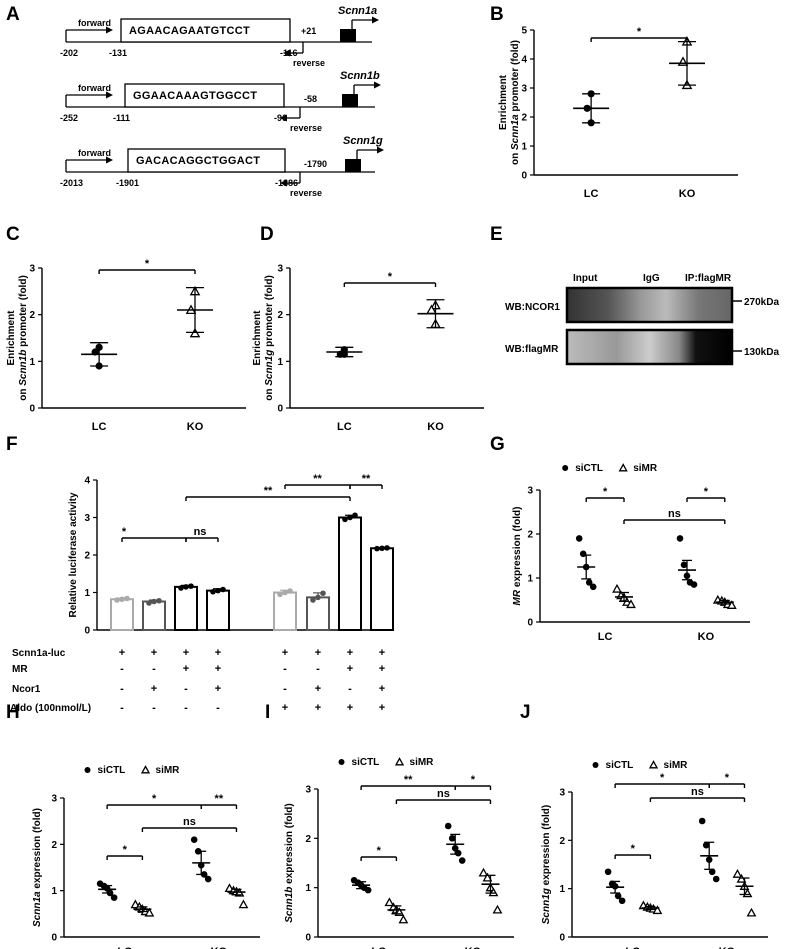 Image resolution: width=787 pixels, height=949 pixels. I want to click on forward-primer-label: forward, so click(94, 153).